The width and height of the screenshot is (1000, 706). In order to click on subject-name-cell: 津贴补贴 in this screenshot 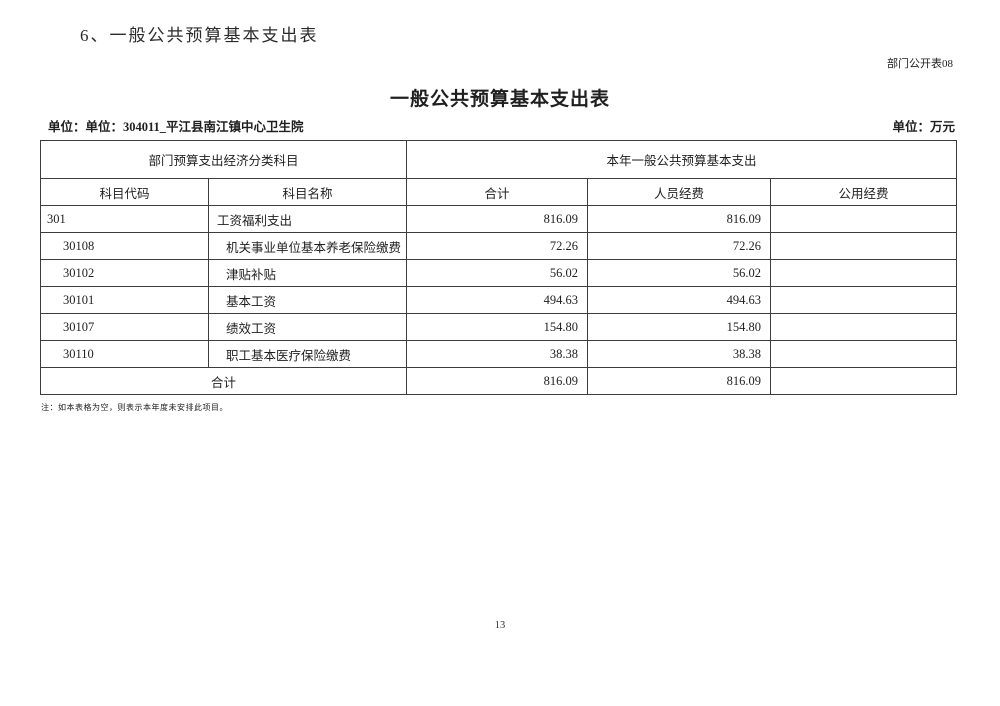, I will do `click(307, 273)`.